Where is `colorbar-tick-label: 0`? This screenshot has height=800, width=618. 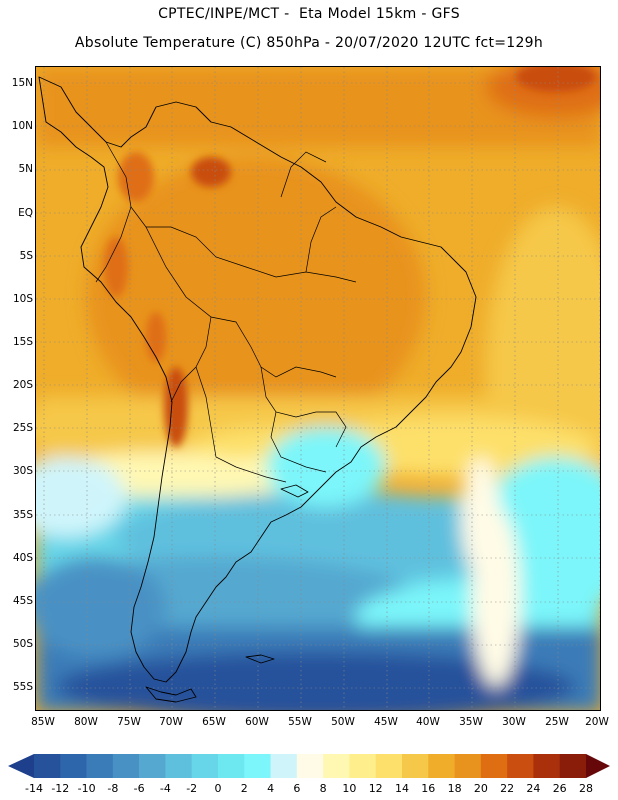
colorbar-tick-label: 0 is located at coordinates (218, 788).